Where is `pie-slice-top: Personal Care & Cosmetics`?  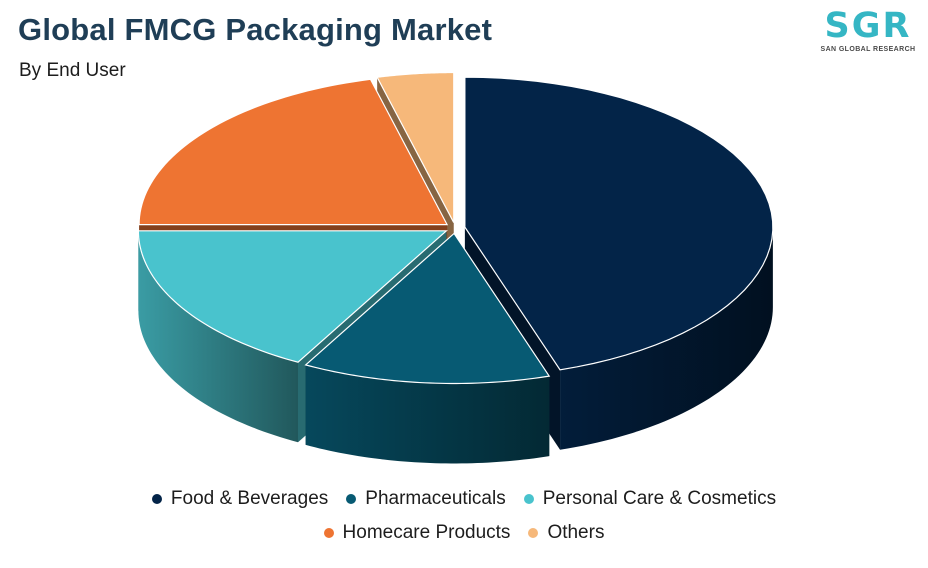 pie-slice-top: Personal Care & Cosmetics is located at coordinates (292, 296).